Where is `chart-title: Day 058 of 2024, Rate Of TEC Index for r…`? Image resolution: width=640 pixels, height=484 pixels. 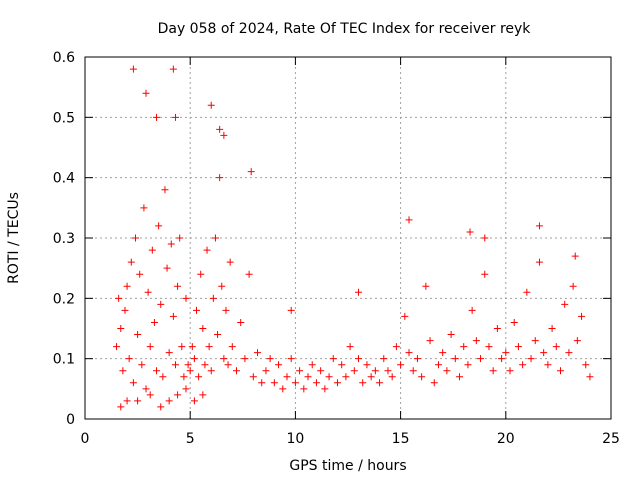 chart-title: Day 058 of 2024, Rate Of TEC Index for r… is located at coordinates (345, 29).